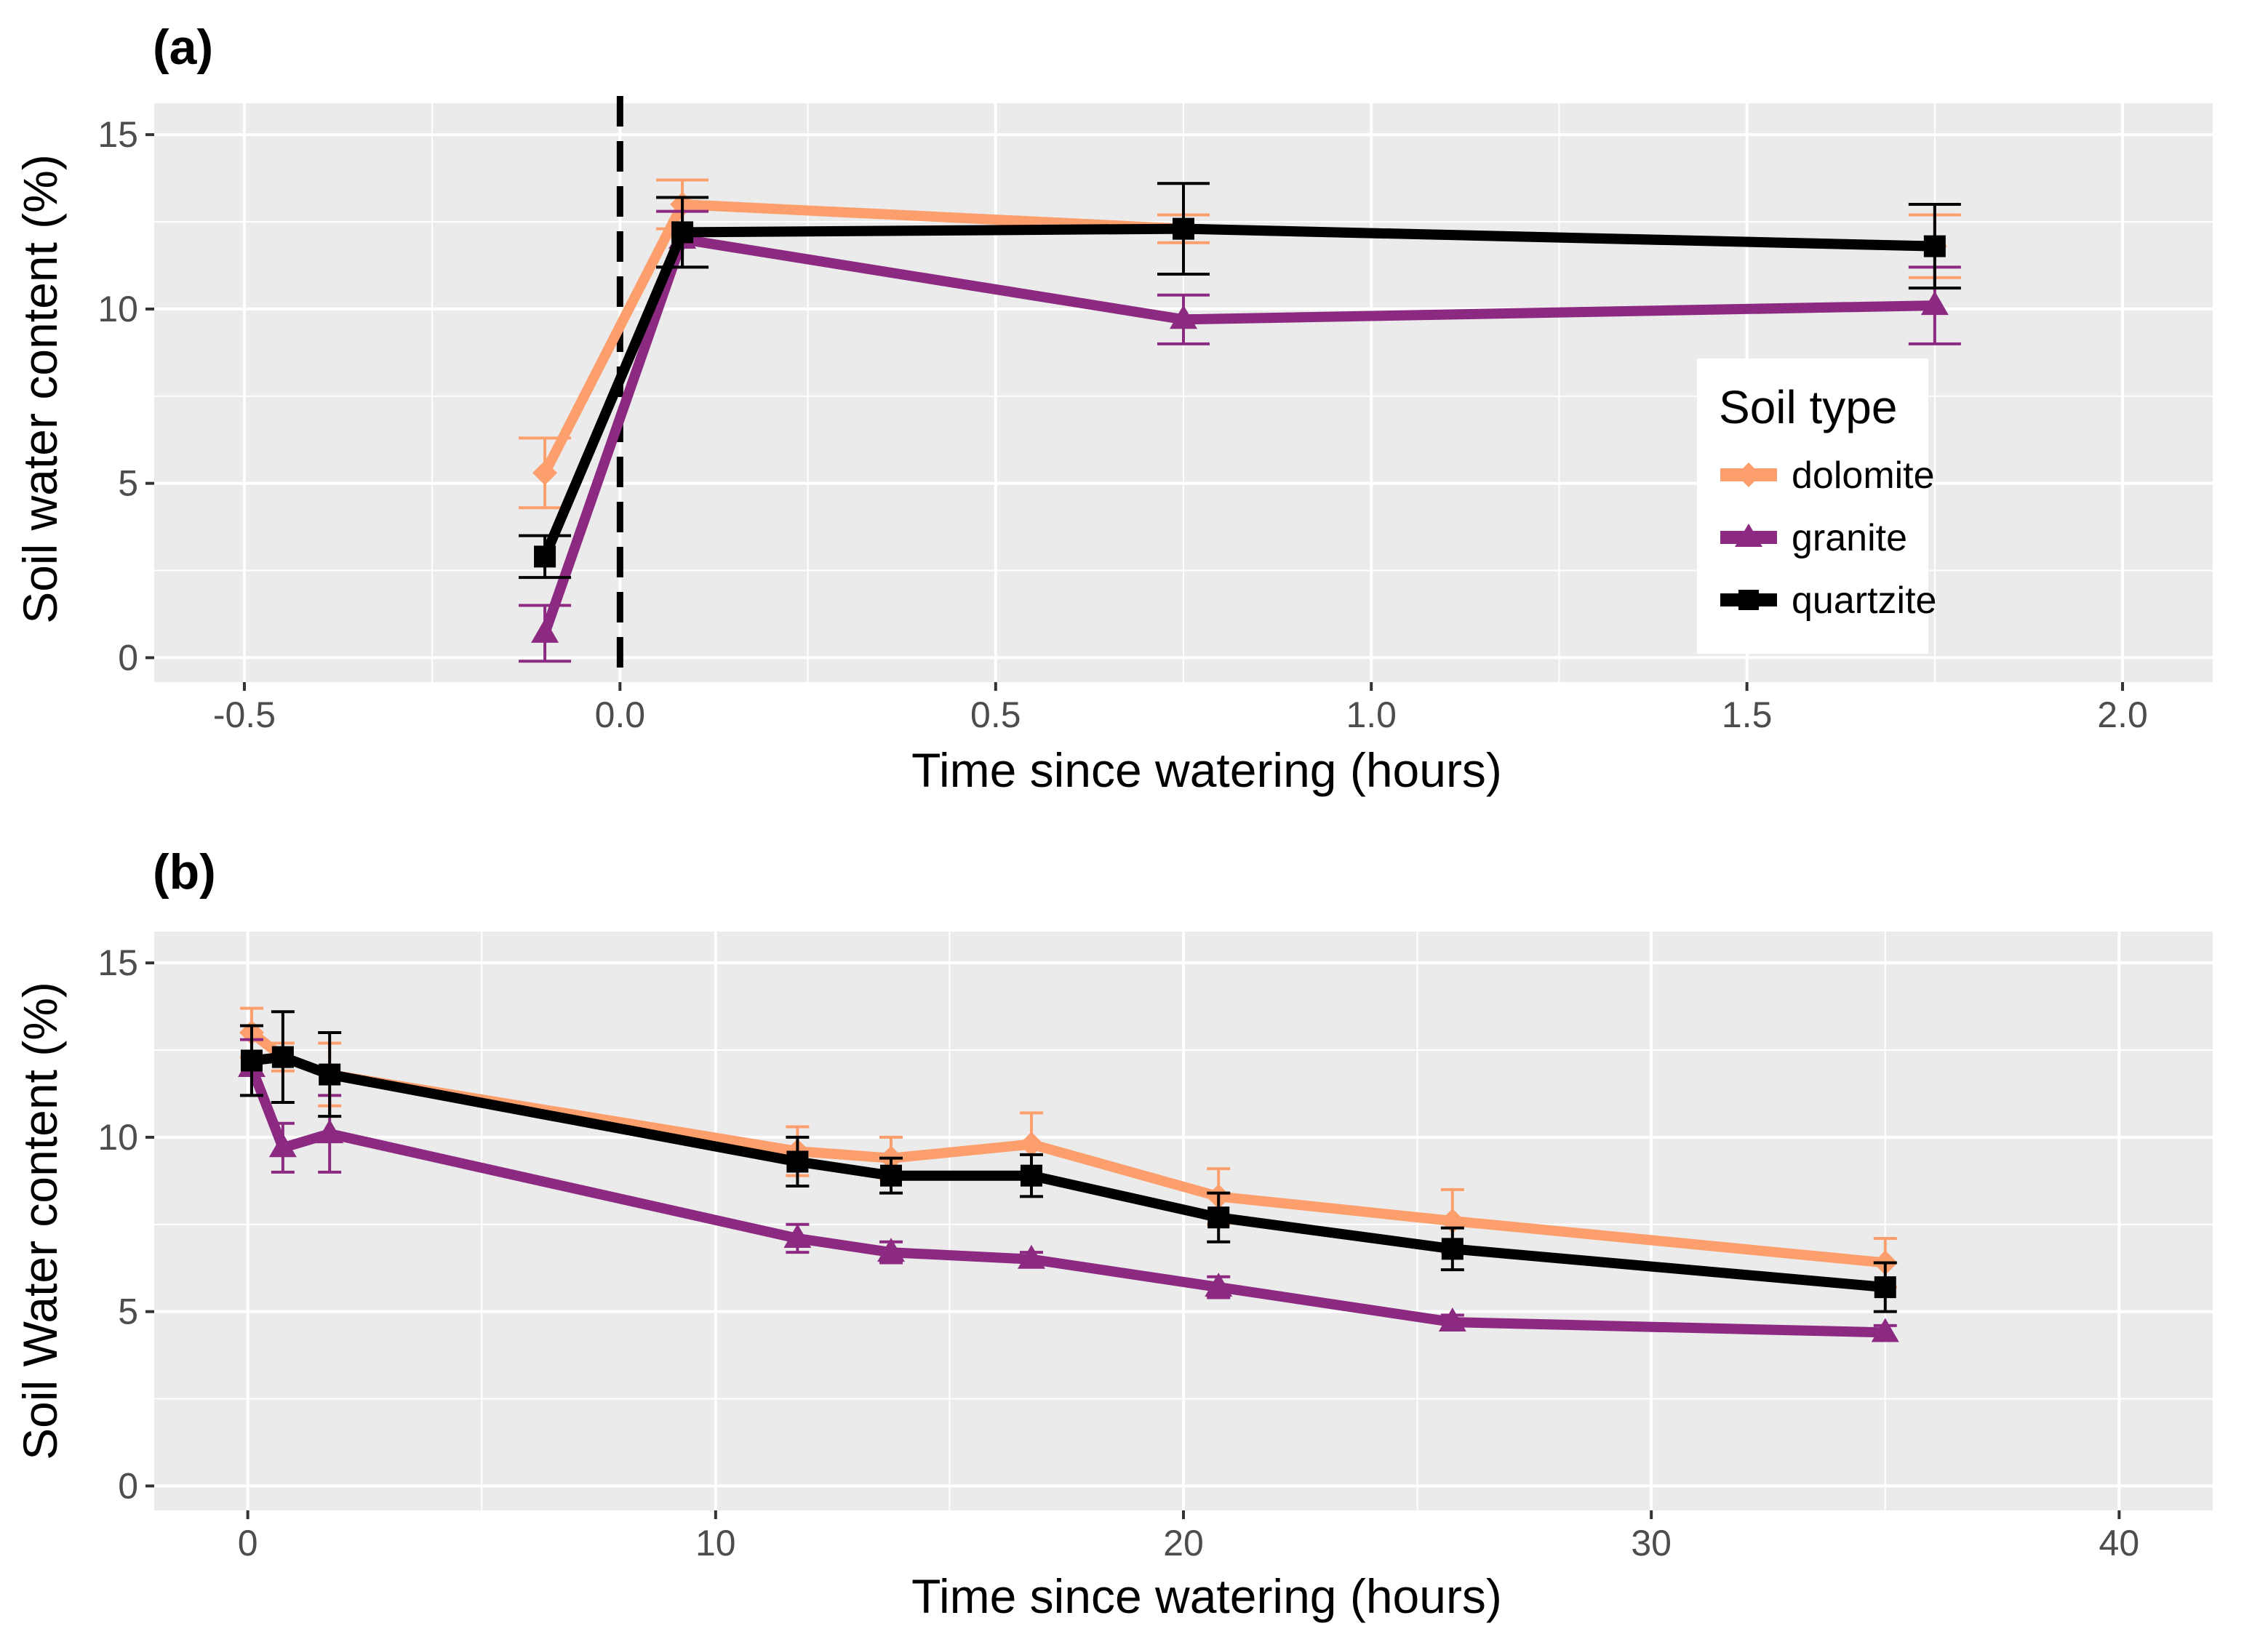 The width and height of the screenshot is (2268, 1634). I want to click on panel-a-y-tick-label: 15, so click(117, 134).